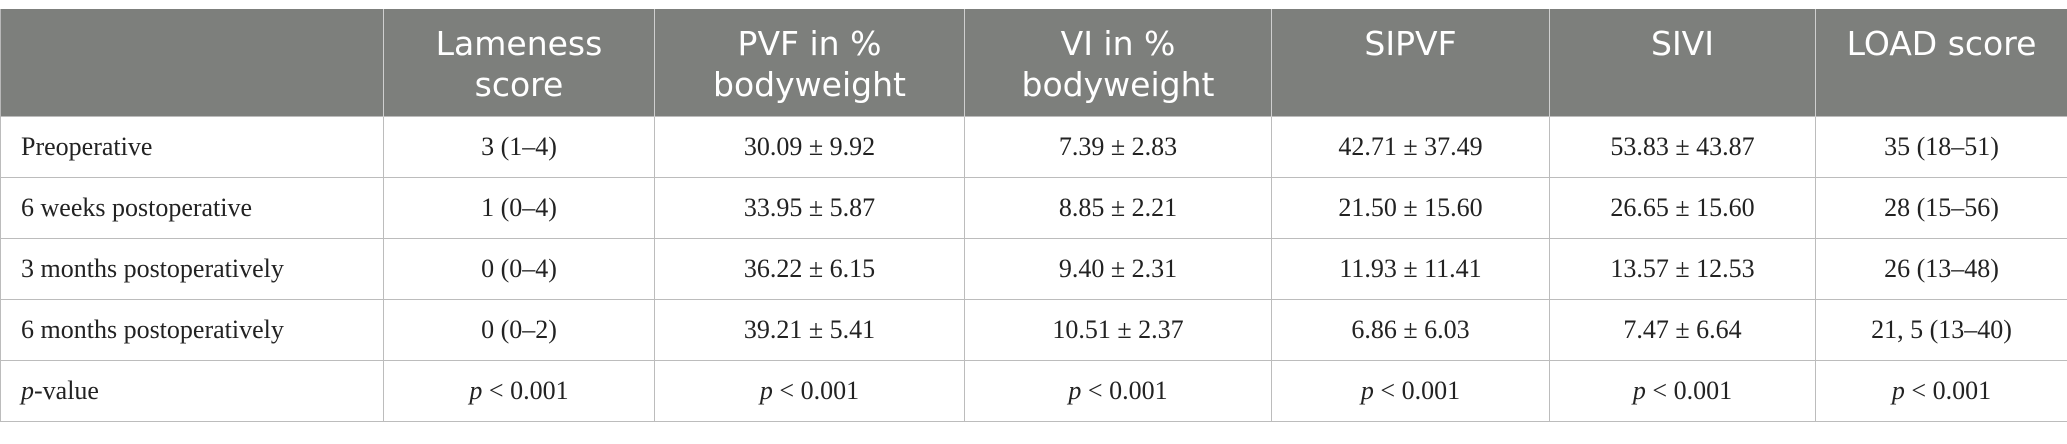  Describe the element at coordinates (809, 268) in the screenshot. I see `table-cell: 36.22 ± 6.15` at that location.